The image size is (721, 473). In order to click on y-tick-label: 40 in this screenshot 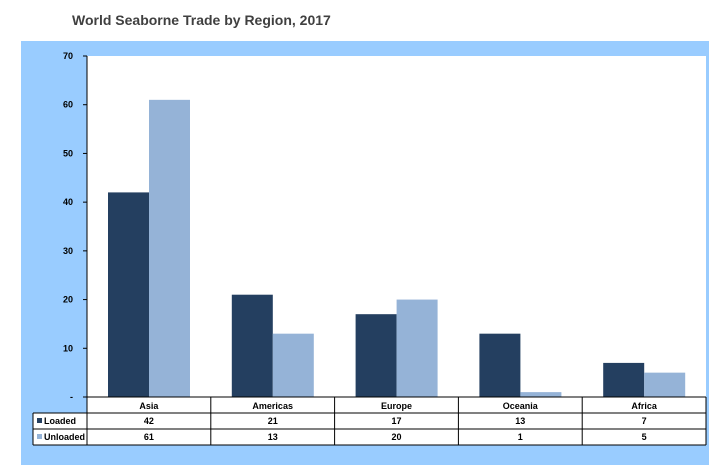, I will do `click(68, 202)`.